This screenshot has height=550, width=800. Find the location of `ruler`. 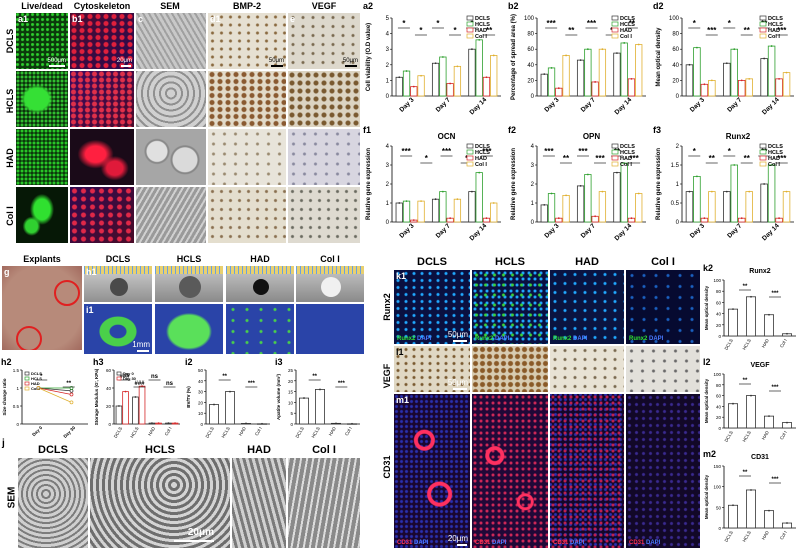

ruler is located at coordinates (189, 270).